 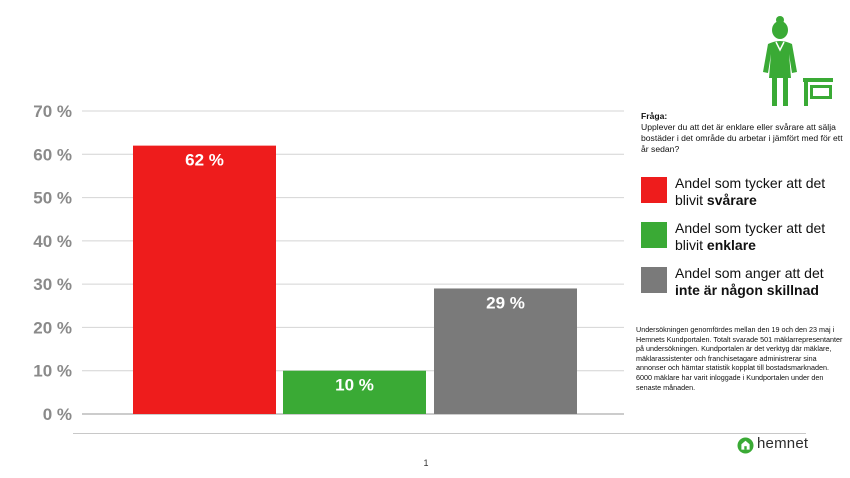 What do you see at coordinates (52, 263) in the screenshot?
I see `y-axis-ticks: 0 % 10 % 20 % 30 % 40 % 50 % 60 % 70 %` at bounding box center [52, 263].